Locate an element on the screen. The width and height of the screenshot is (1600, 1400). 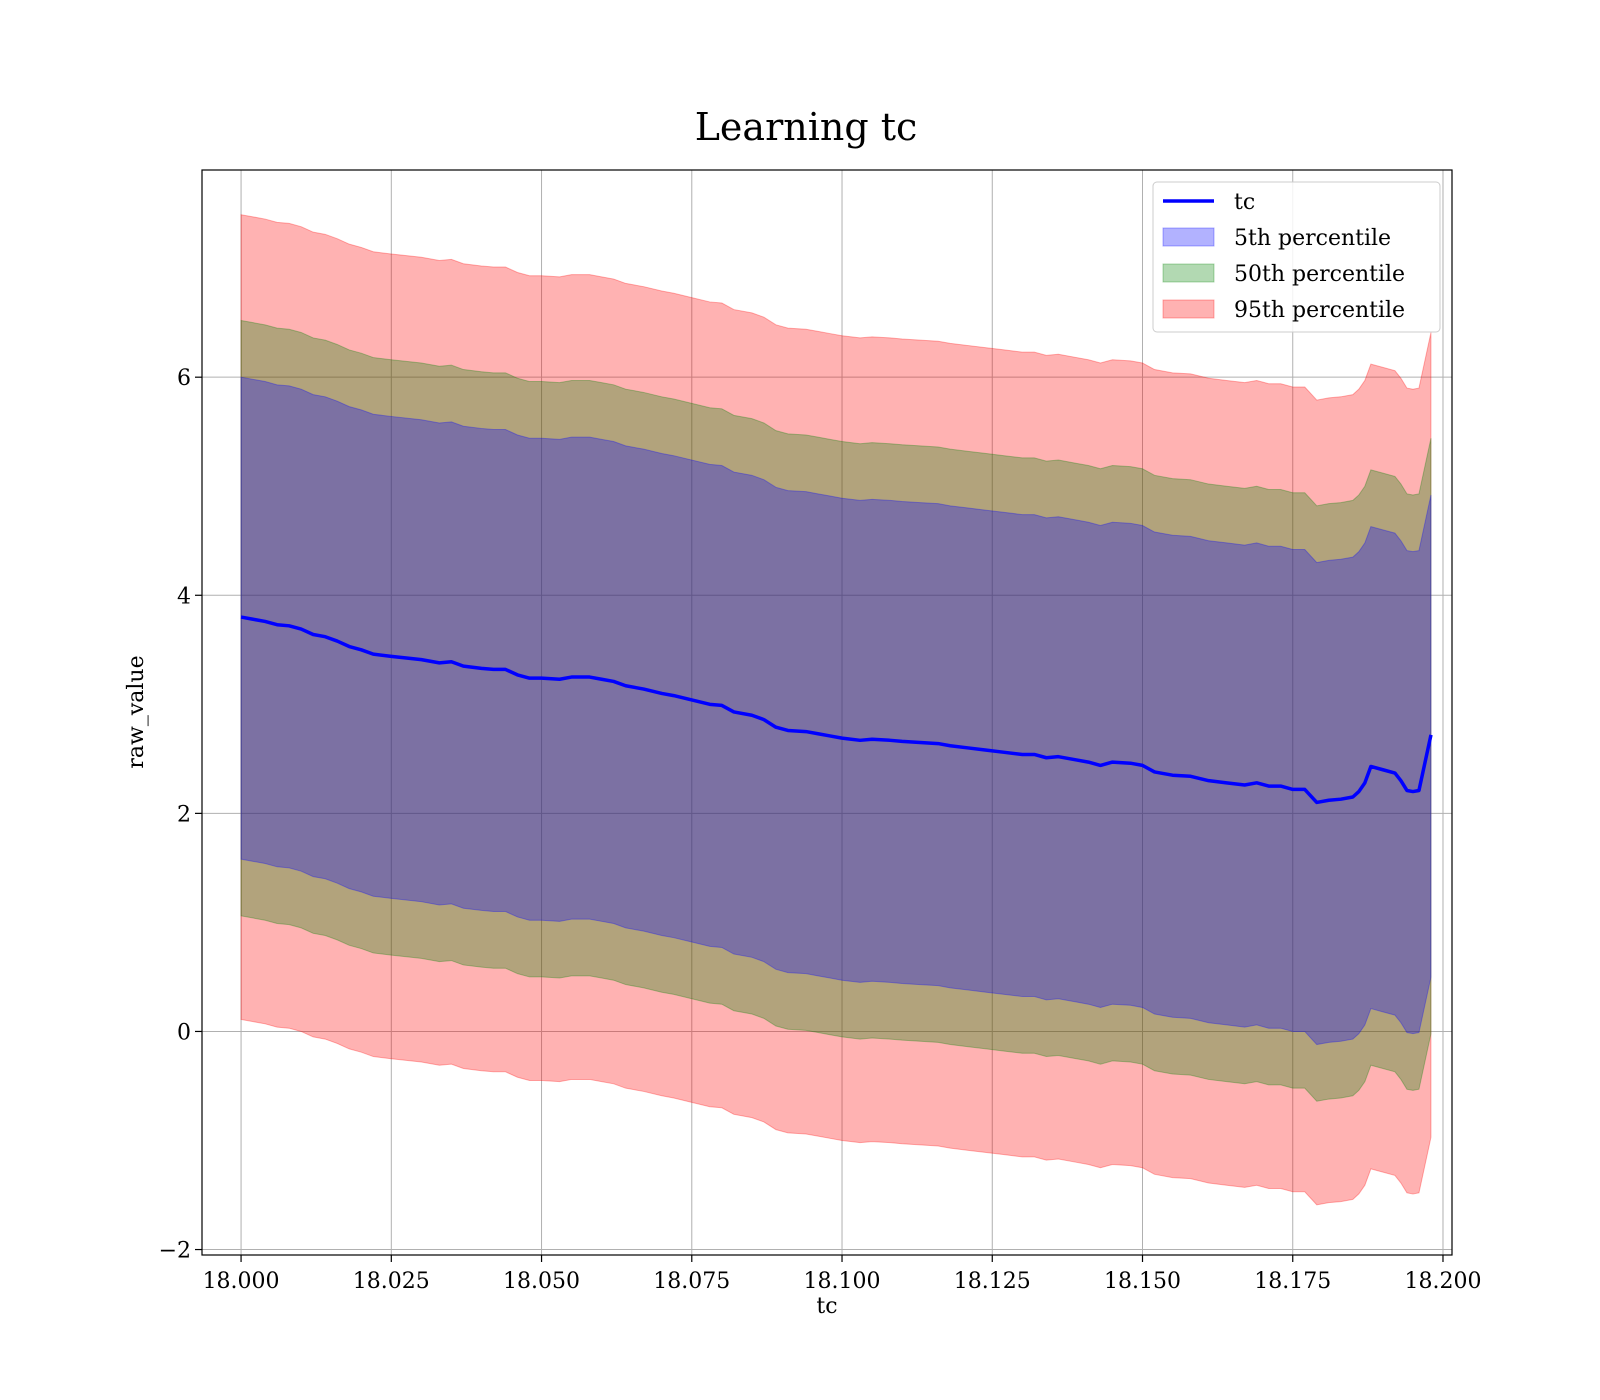
legend-label-5th-percentile: 5th percentile is located at coordinates (1312, 238).